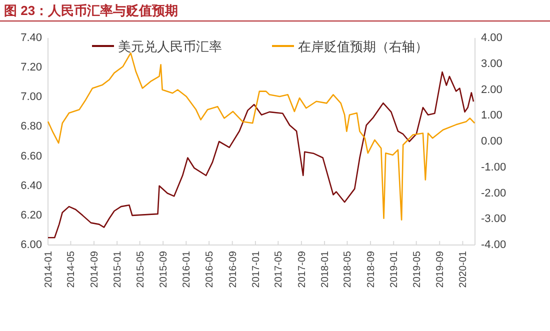  What do you see at coordinates (326, 269) in the screenshot?
I see `x-tick-label: 2018-01` at bounding box center [326, 269].